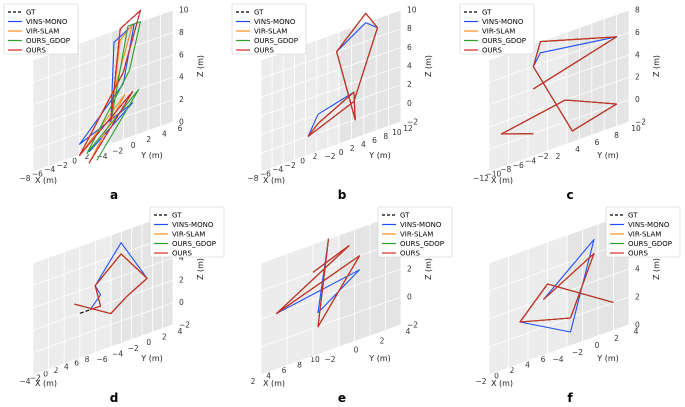  Describe the element at coordinates (428, 66) in the screenshot. I see `z-axis-label-b: Z (m)` at that location.